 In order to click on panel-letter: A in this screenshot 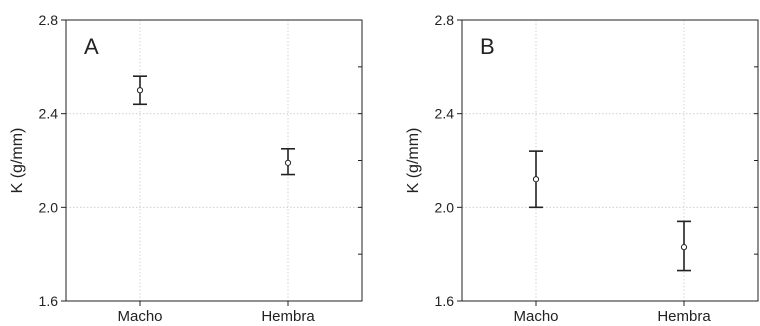, I will do `click(91, 46)`.